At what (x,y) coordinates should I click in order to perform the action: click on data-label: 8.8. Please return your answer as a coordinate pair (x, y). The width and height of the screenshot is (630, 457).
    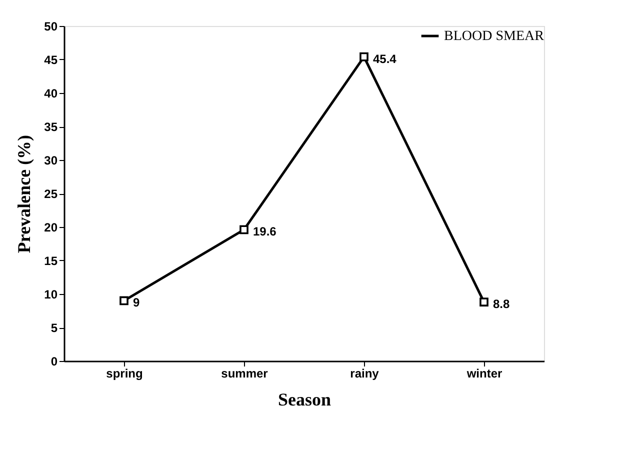
    Looking at the image, I should click on (501, 304).